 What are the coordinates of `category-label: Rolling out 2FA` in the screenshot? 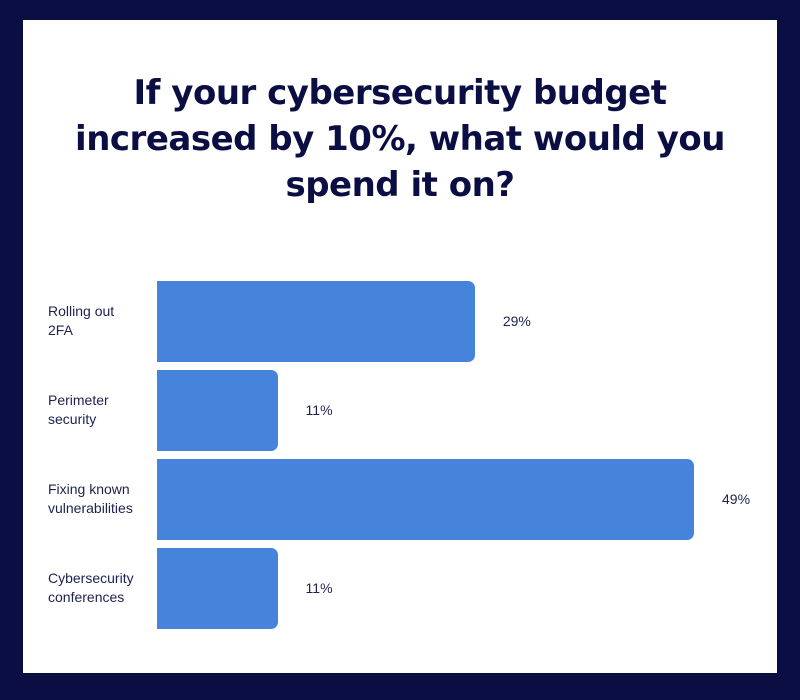 It's located at (81, 320).